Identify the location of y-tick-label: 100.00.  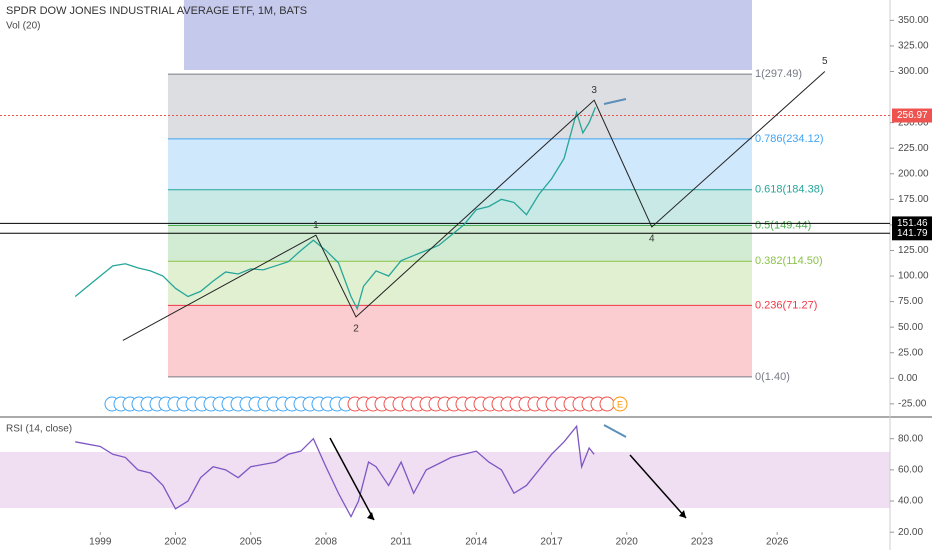
(913, 276).